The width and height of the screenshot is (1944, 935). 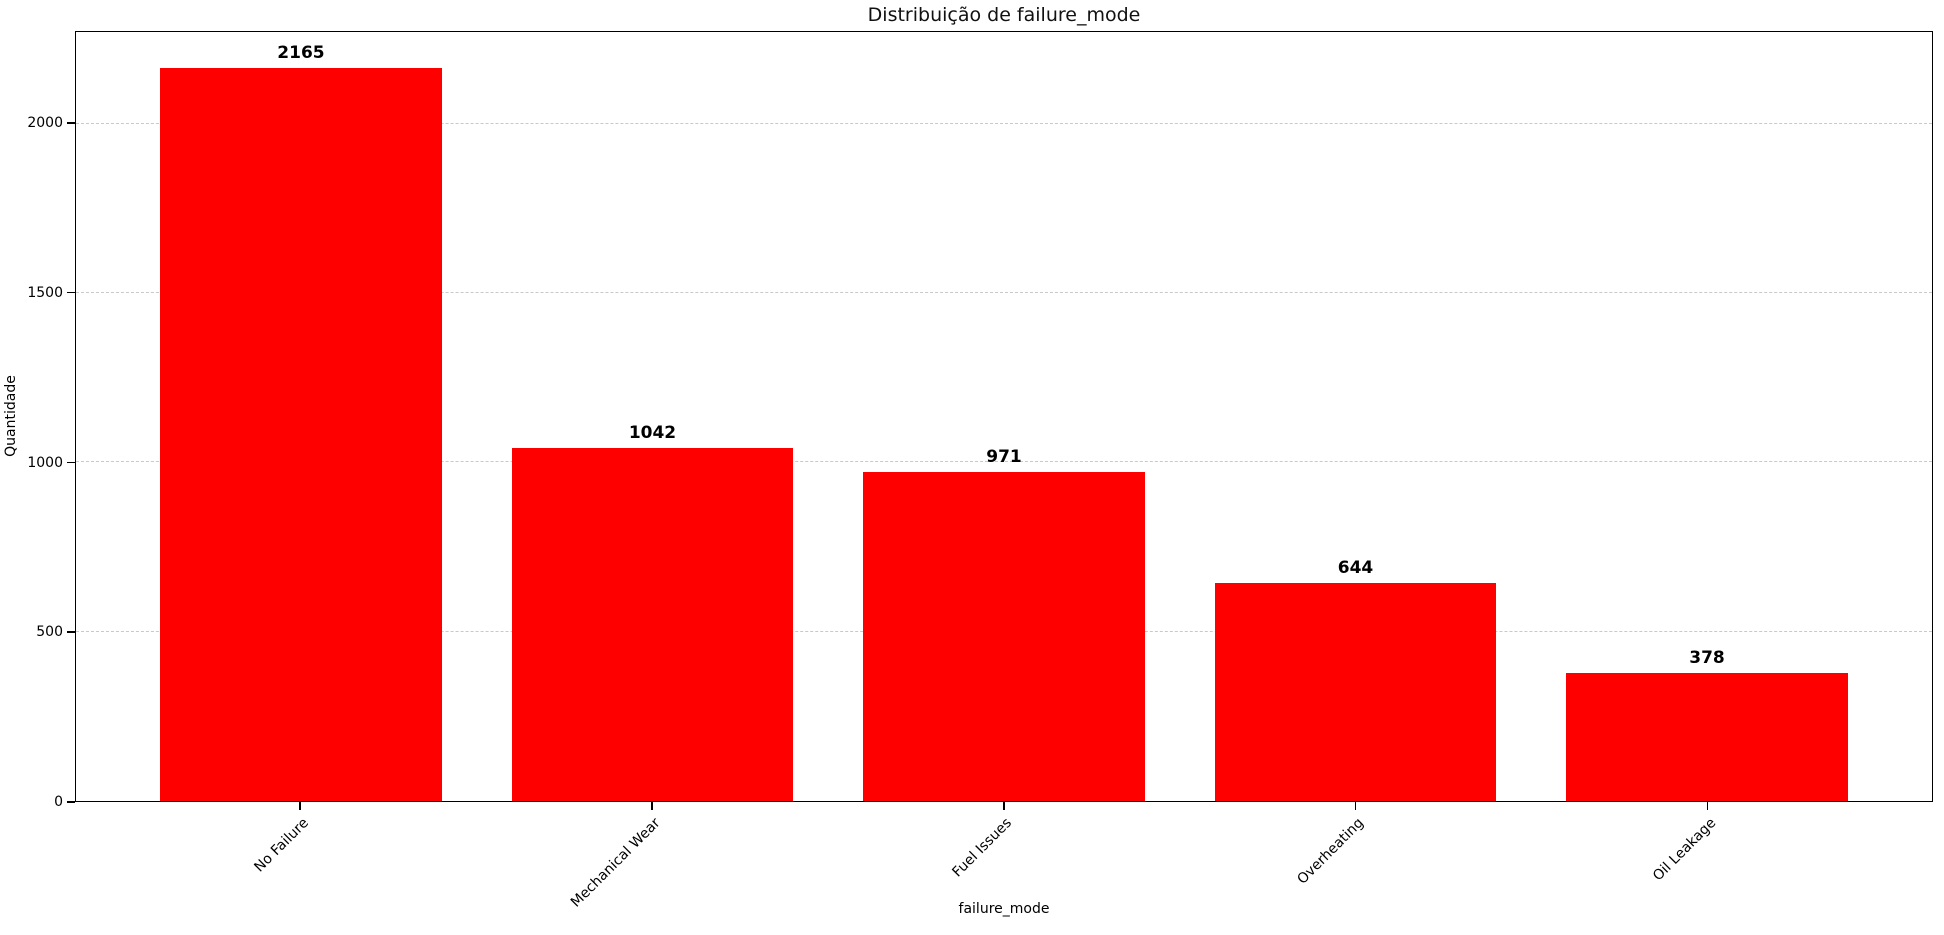 What do you see at coordinates (1004, 15) in the screenshot?
I see `chart-title: Distribuição de failure_mode` at bounding box center [1004, 15].